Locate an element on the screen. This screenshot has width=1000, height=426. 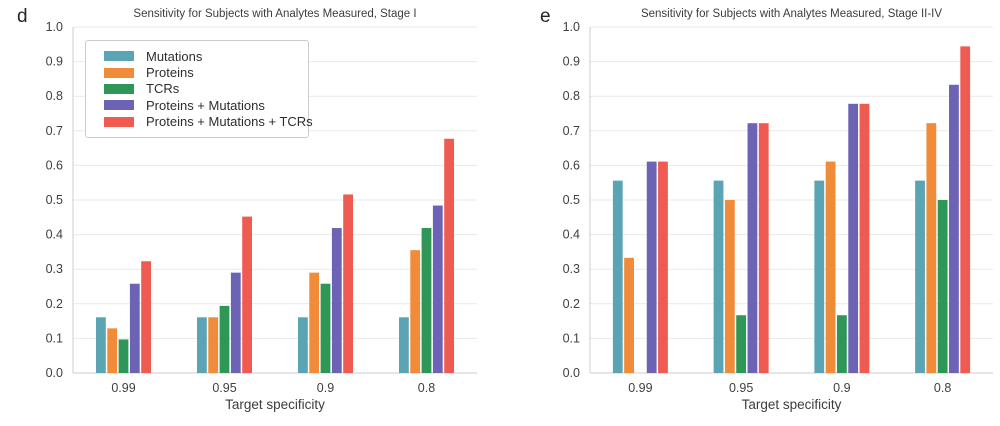
bar-e-series1-cat0 is located at coordinates (629, 315).